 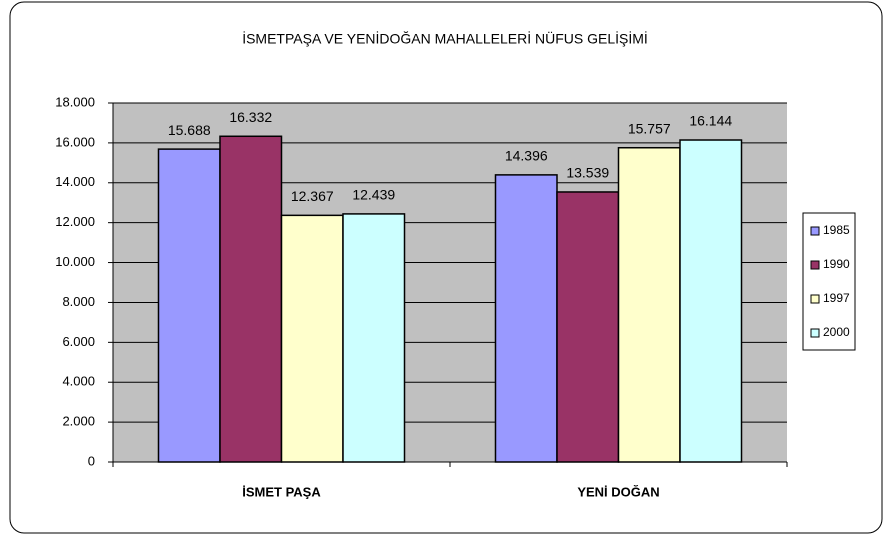 I want to click on legend-box, so click(x=829, y=281).